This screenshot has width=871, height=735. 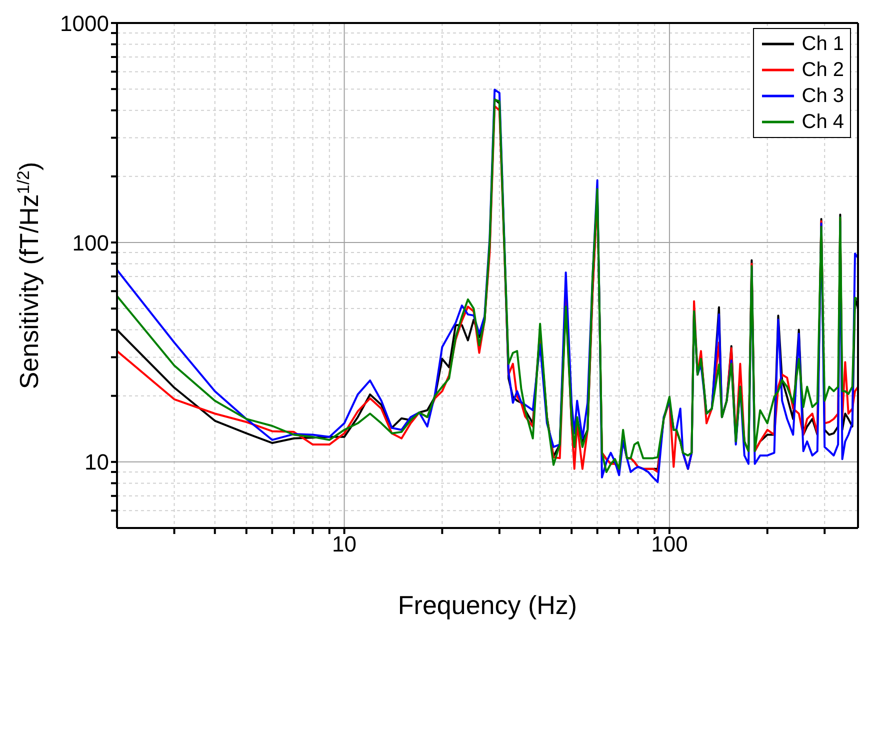 I want to click on legend-label: Ch 3, so click(x=823, y=96).